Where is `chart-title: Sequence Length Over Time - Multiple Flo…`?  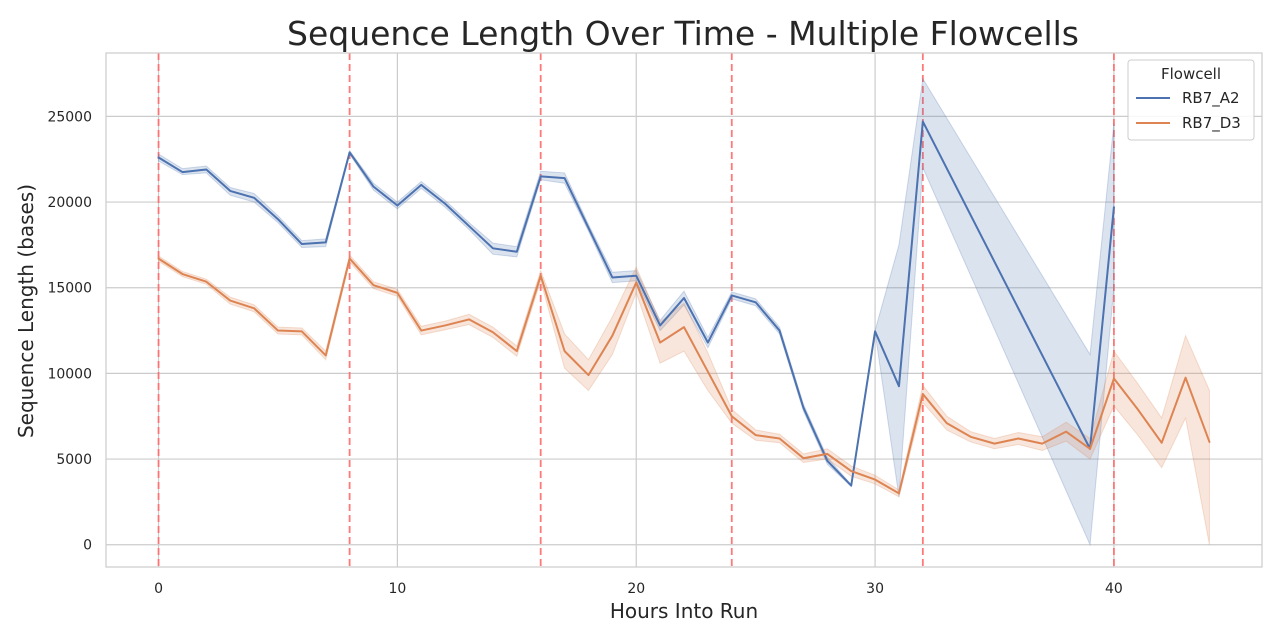 chart-title: Sequence Length Over Time - Multiple Flo… is located at coordinates (683, 33).